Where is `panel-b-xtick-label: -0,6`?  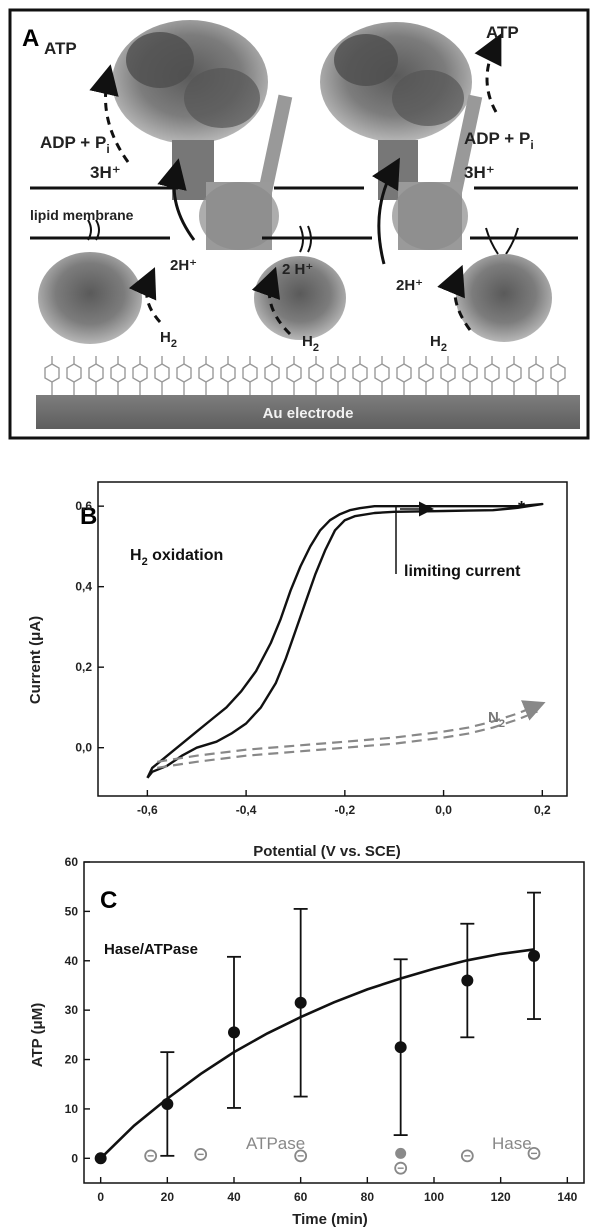
panel-b-xtick-label: -0,6 is located at coordinates (147, 810).